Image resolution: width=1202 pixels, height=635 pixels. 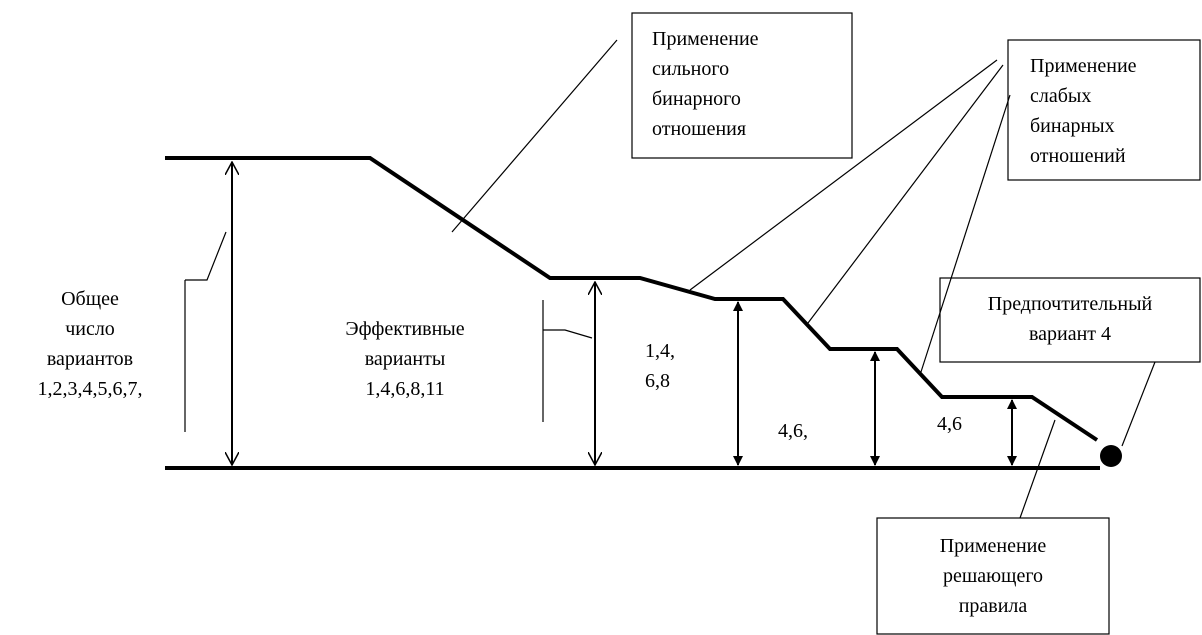 What do you see at coordinates (949, 424) in the screenshot?
I see `label-text: 4,6` at bounding box center [949, 424].